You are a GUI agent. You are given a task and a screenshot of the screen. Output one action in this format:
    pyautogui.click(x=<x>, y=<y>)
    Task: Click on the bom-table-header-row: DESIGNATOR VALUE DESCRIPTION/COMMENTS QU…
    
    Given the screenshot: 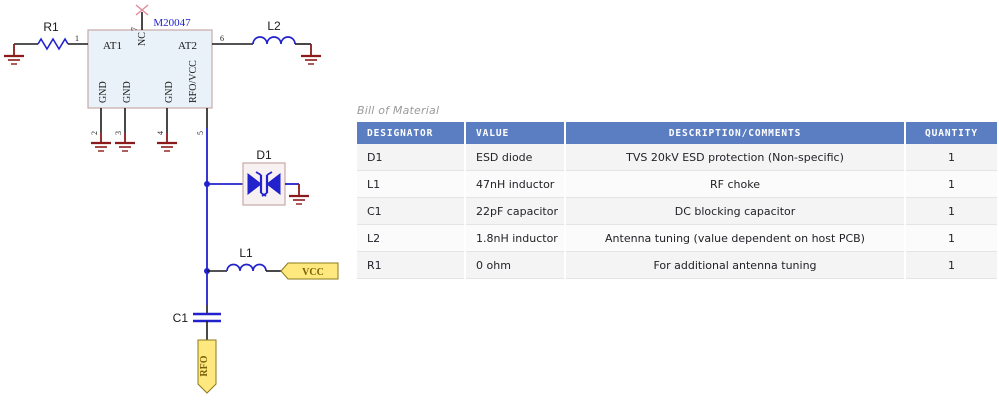 What is the action you would take?
    pyautogui.click(x=677, y=133)
    